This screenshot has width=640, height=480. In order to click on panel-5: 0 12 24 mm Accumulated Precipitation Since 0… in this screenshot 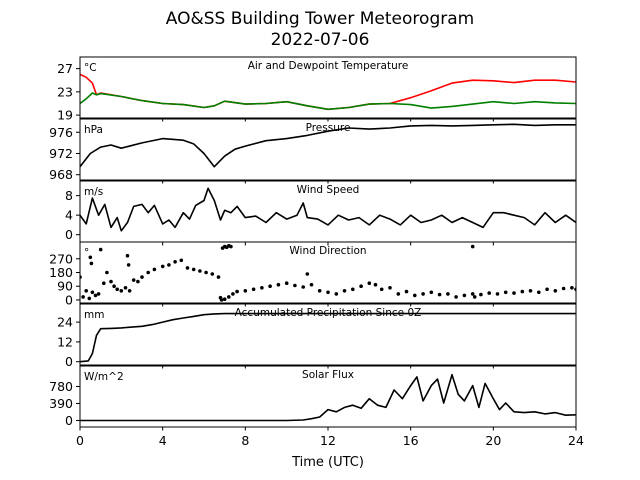, I will do `click(317, 336)`.